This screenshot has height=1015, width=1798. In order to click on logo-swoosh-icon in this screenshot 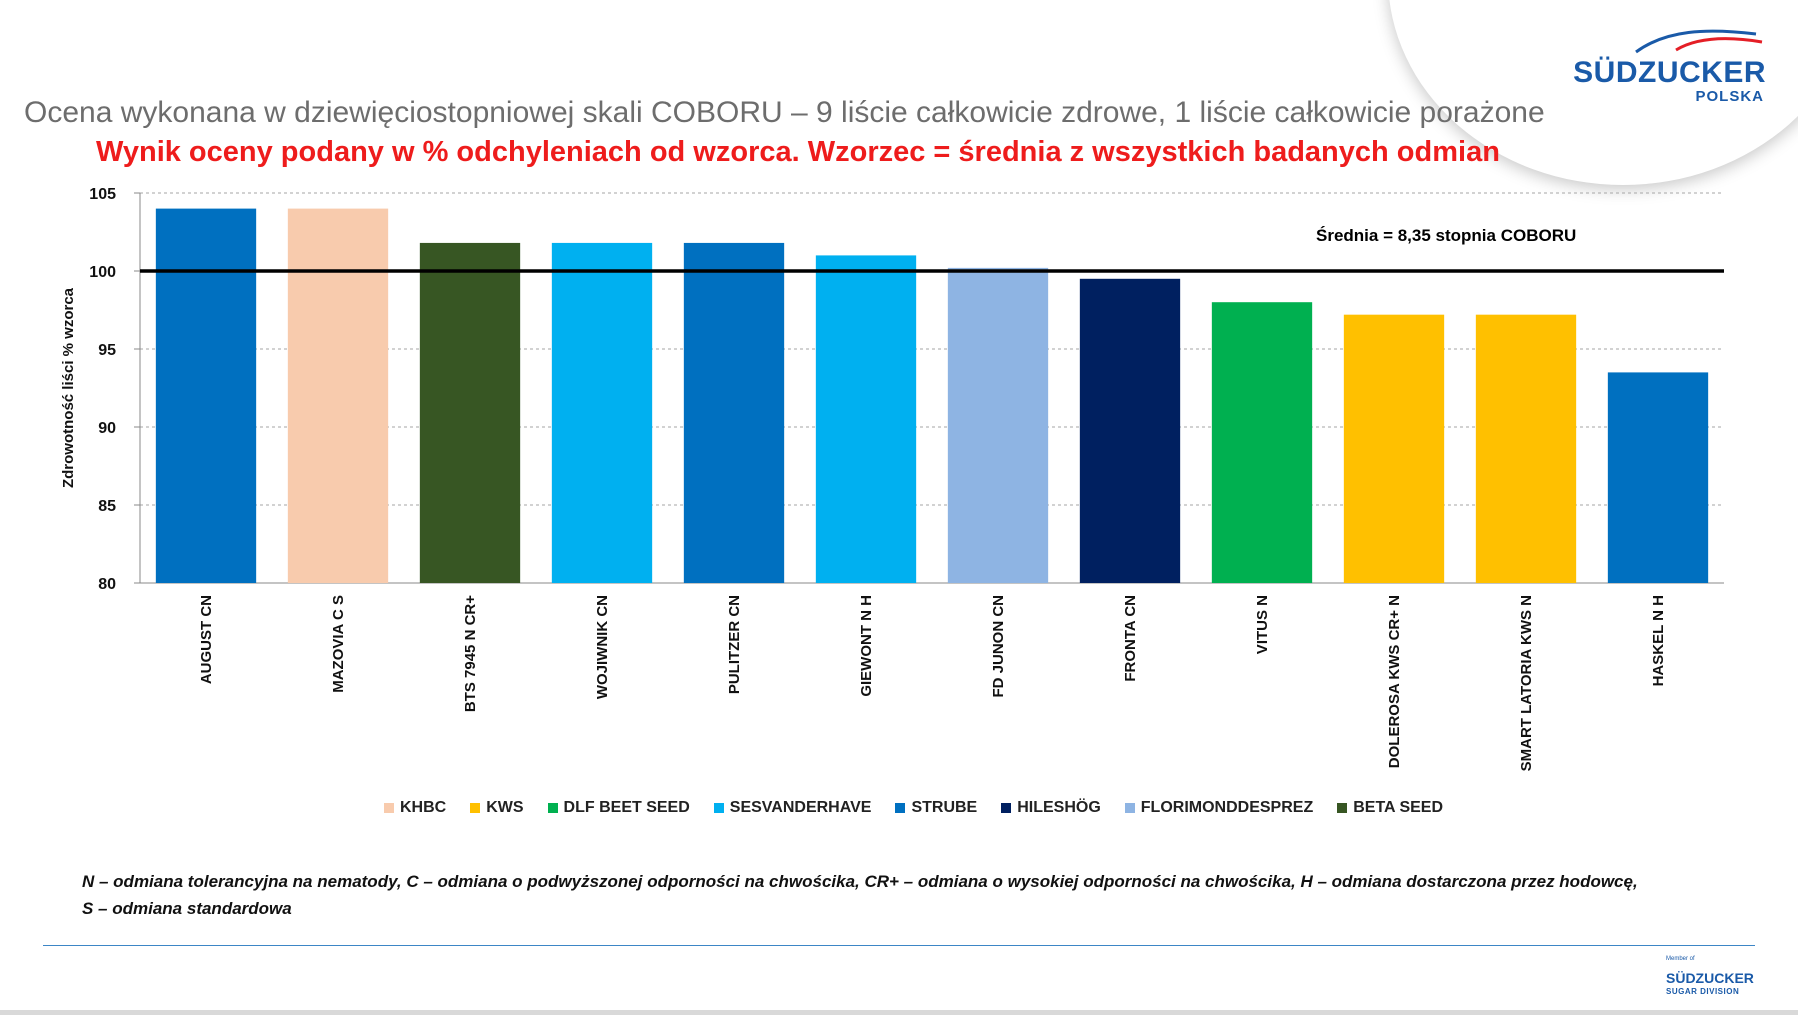, I will do `click(1699, 41)`.